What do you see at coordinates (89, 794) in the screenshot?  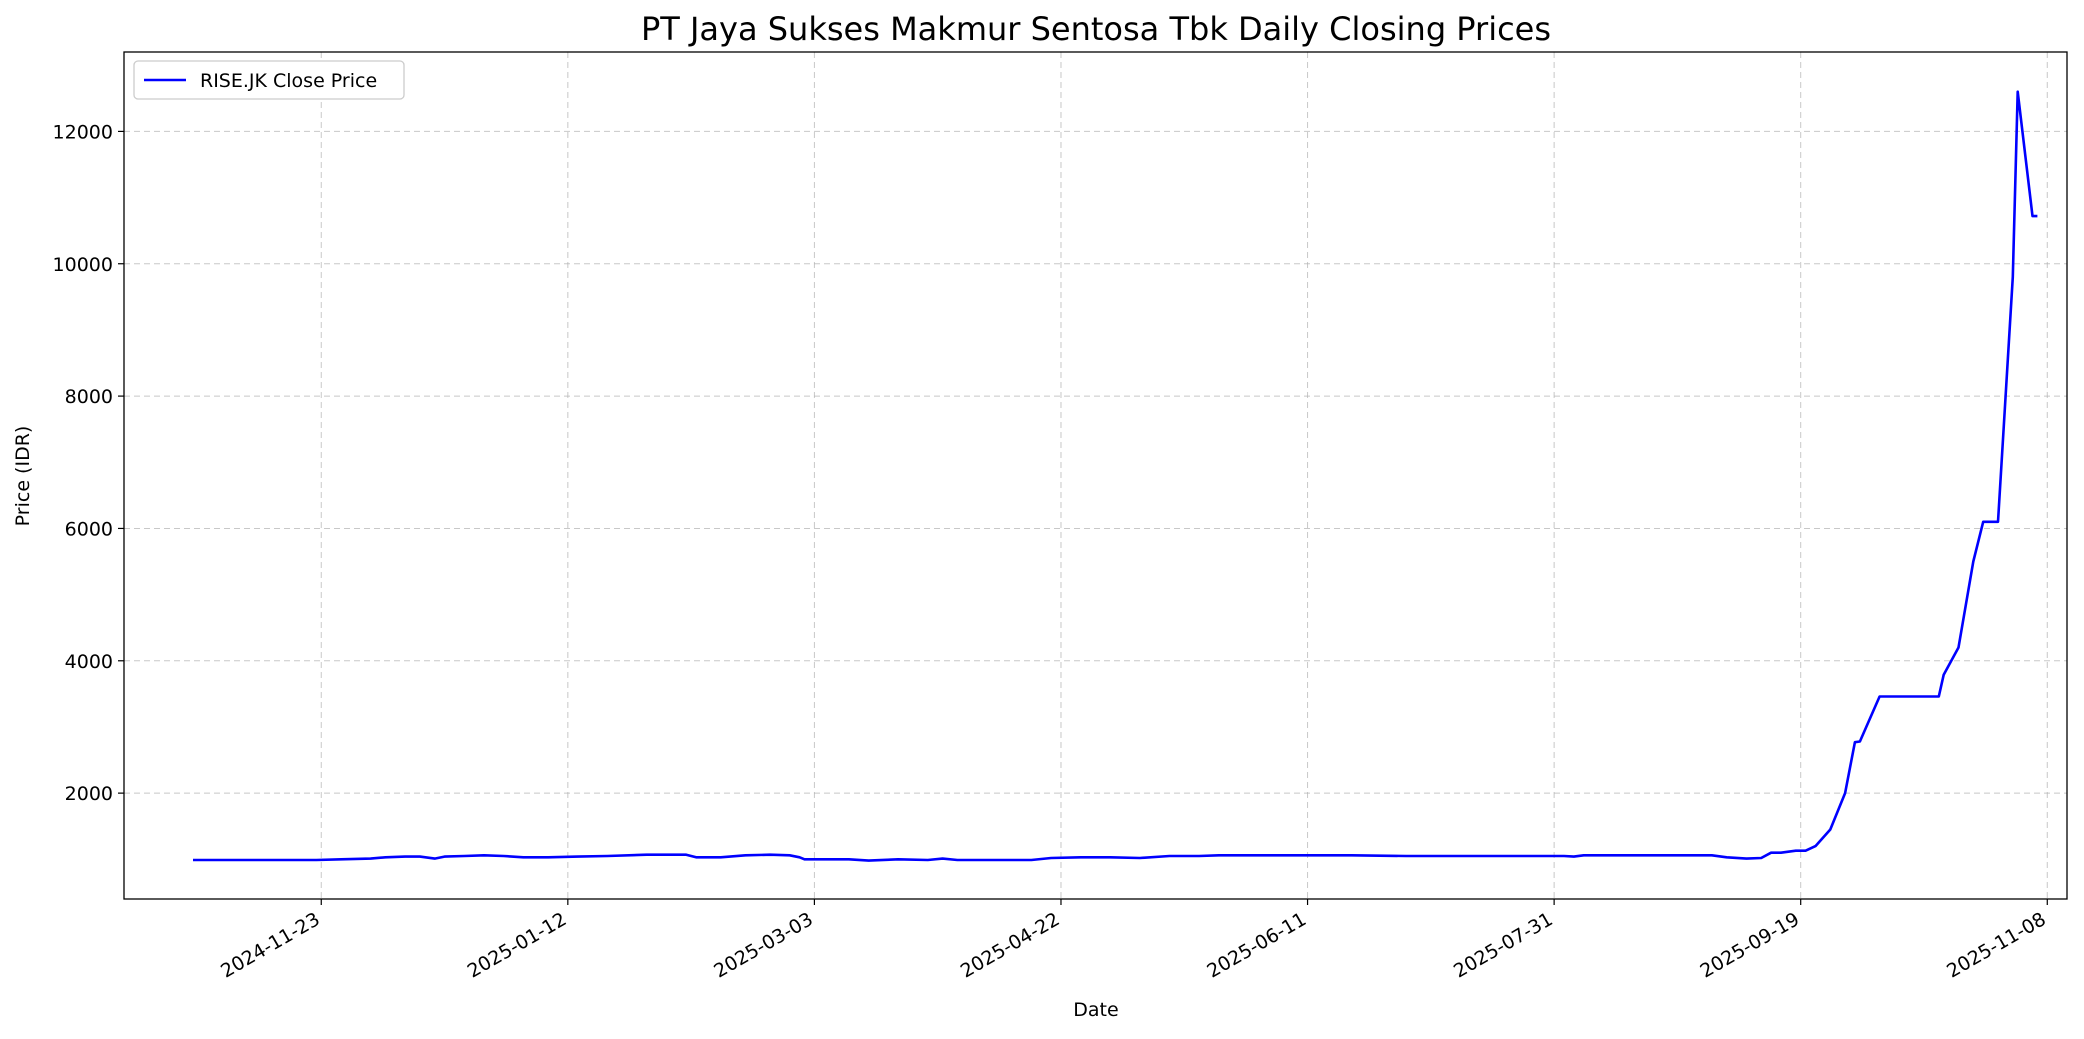 I see `y-tick-label: 2000` at bounding box center [89, 794].